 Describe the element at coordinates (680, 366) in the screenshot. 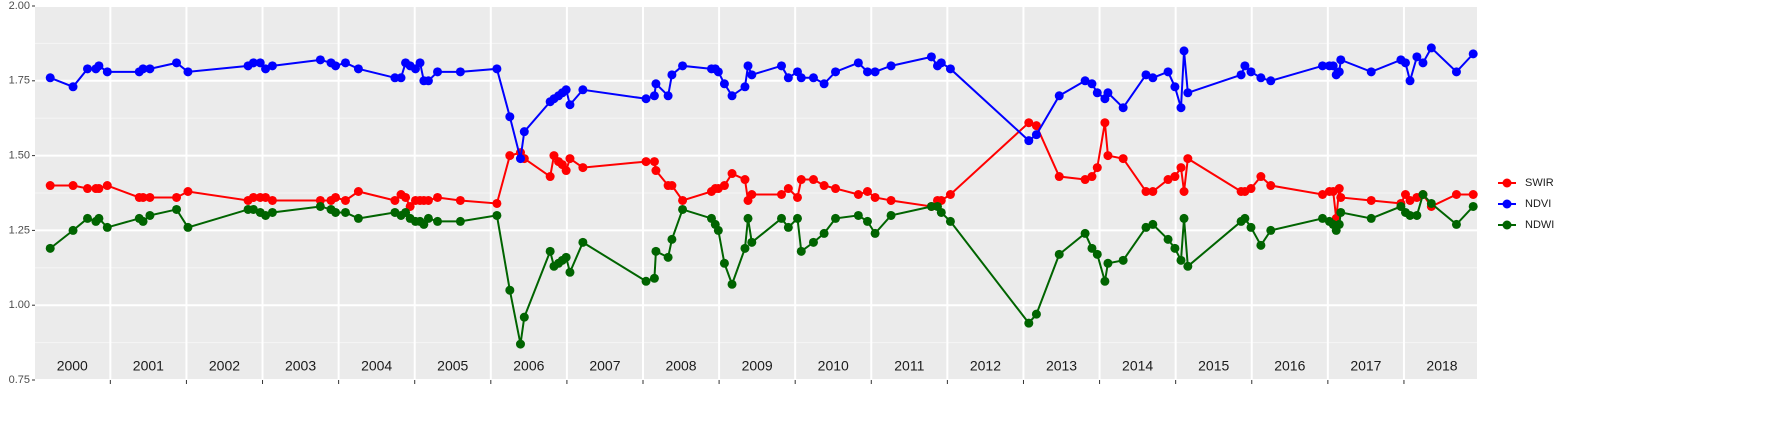

I see `year-label: 2008` at that location.